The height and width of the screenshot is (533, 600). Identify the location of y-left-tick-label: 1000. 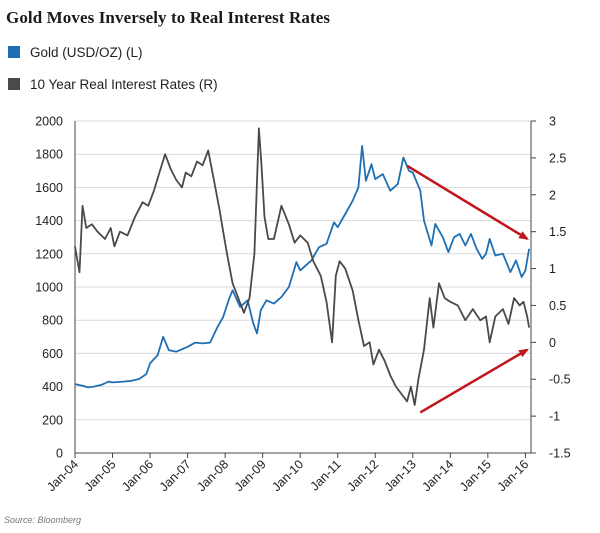
(49, 288).